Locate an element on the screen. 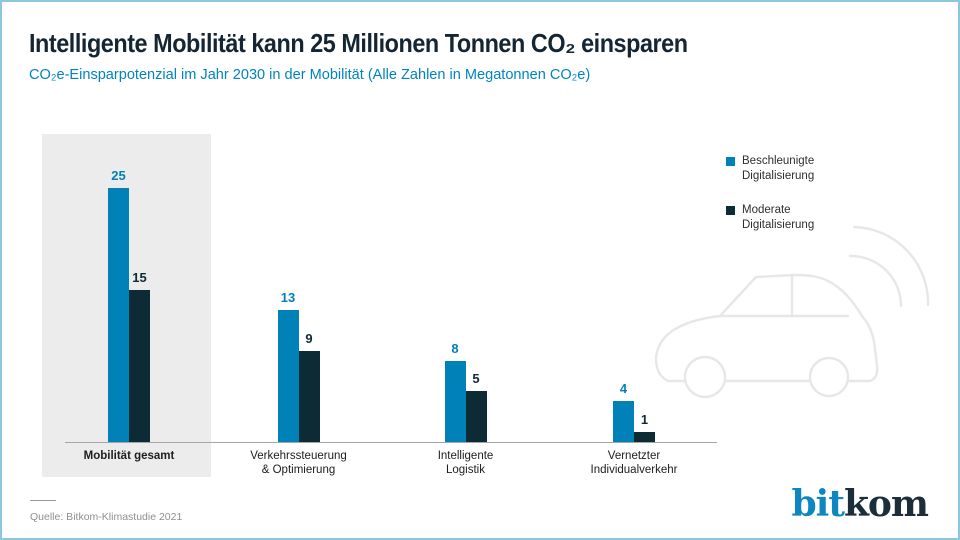  bar-value-label: 25 is located at coordinates (118, 175).